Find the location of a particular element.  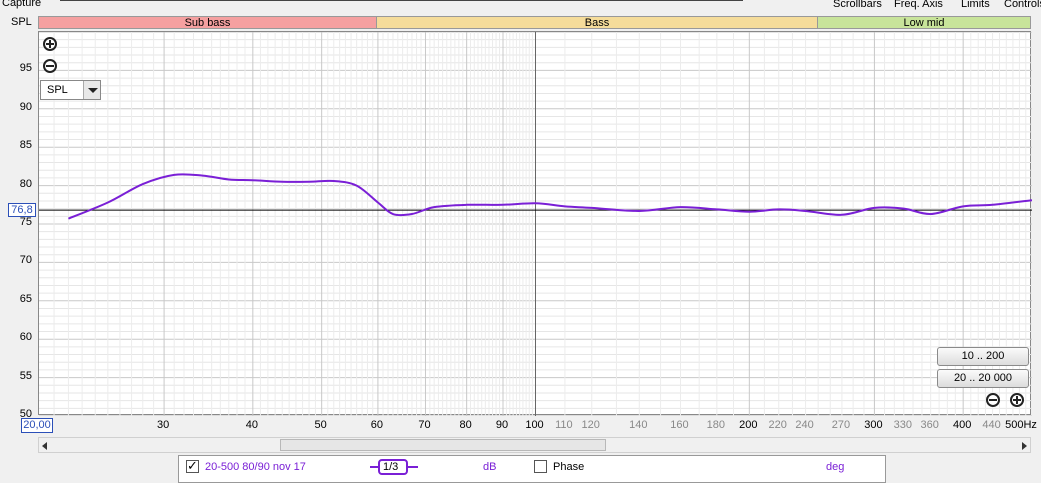

band-low-mid: Low mid is located at coordinates (924, 22).